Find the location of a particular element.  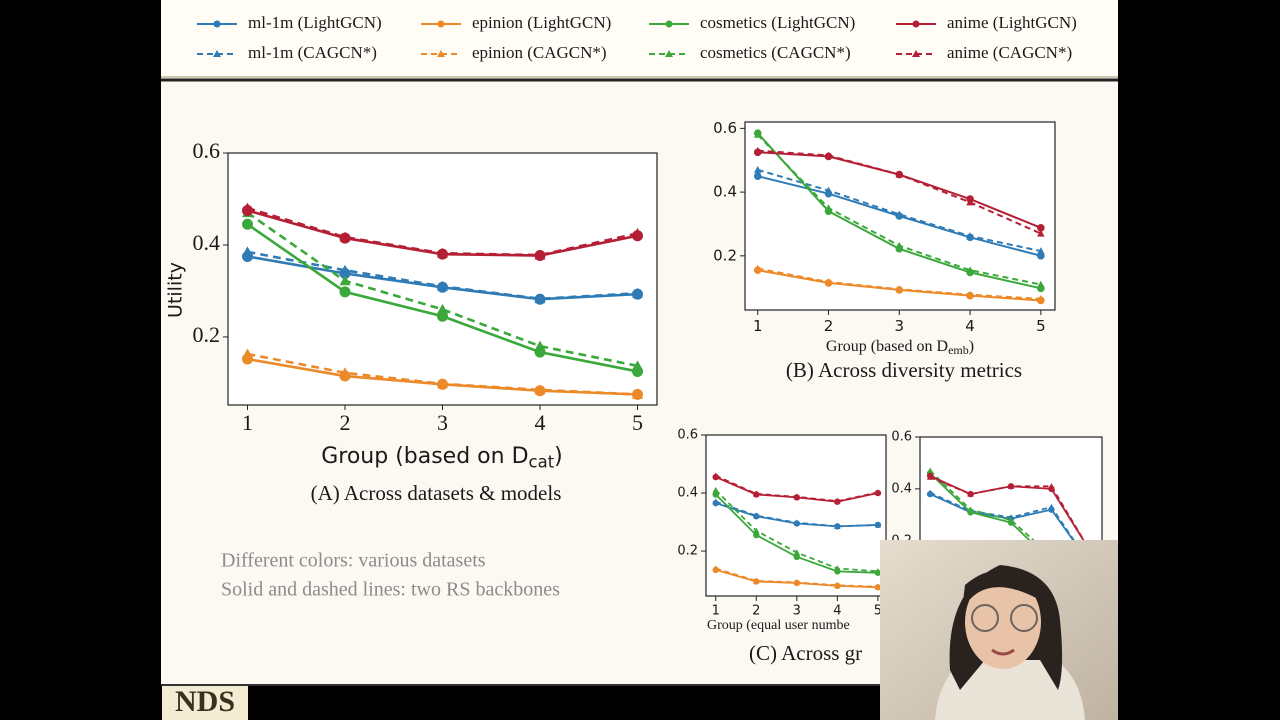

x-axis-label-sub: emb is located at coordinates (958, 350).